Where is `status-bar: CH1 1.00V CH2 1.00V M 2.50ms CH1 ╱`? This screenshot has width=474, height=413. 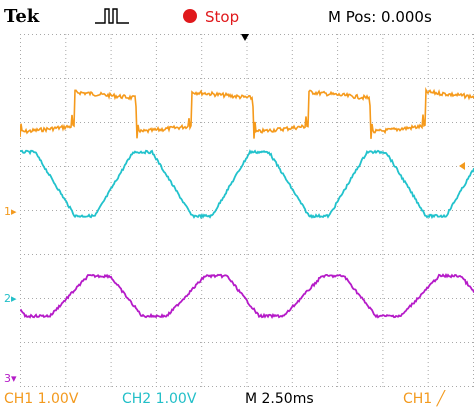
status-bar: CH1 1.00V CH2 1.00V M 2.50ms CH1 ╱ is located at coordinates (237, 400).